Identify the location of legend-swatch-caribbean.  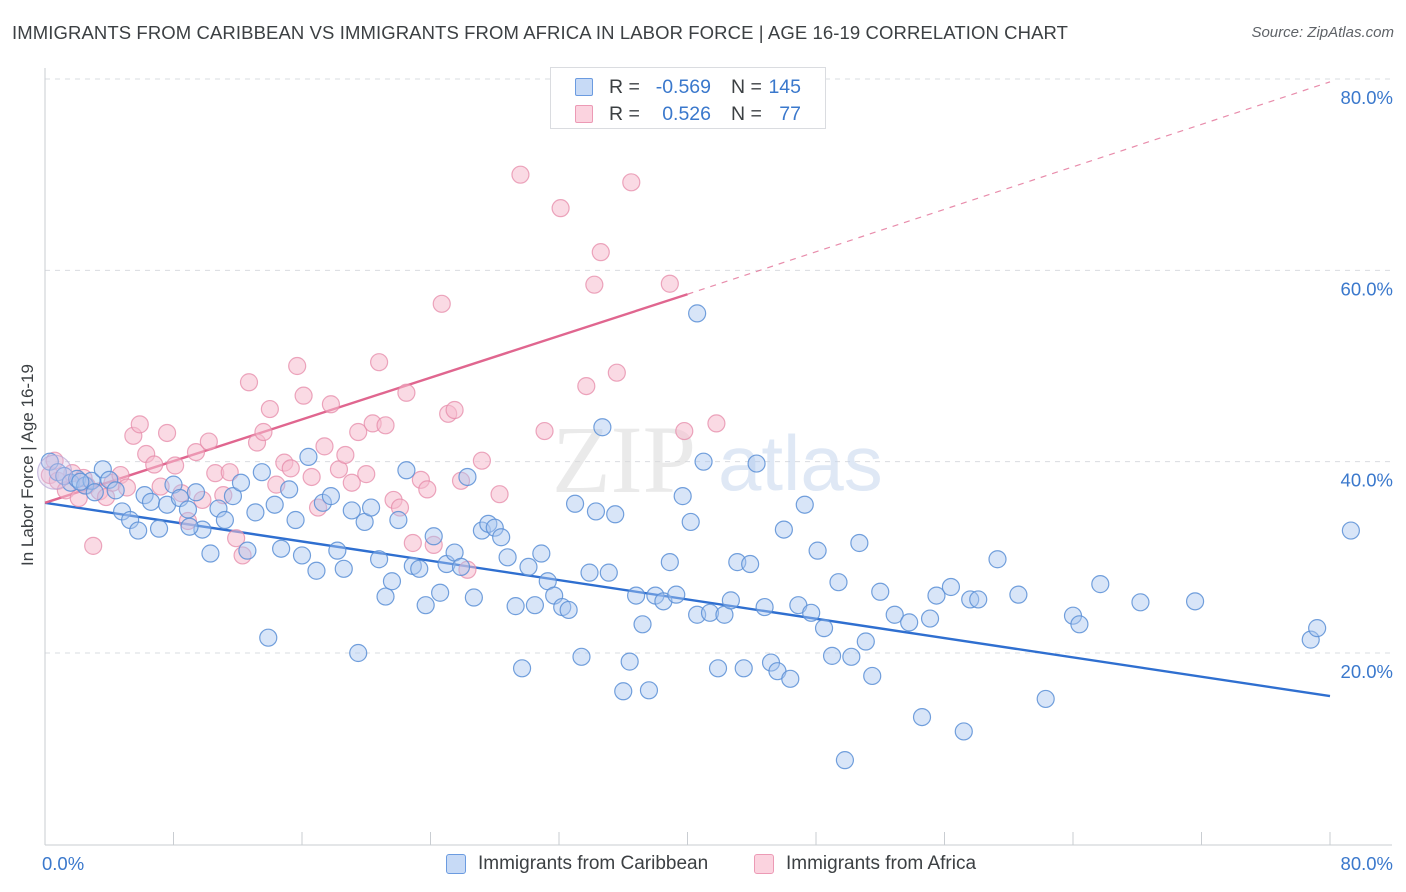
(584, 87).